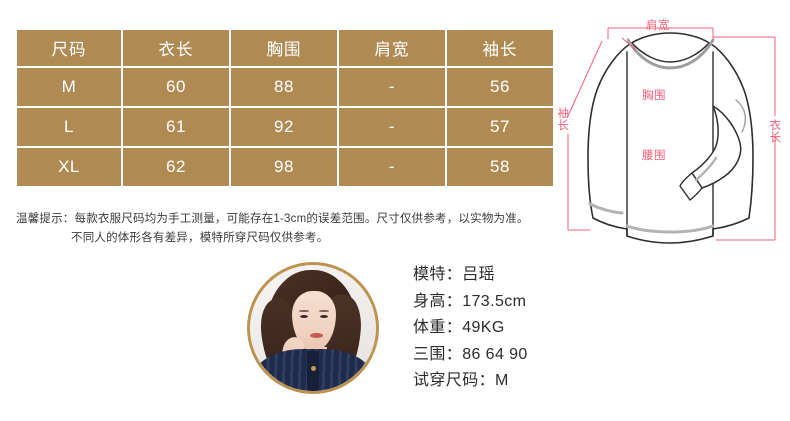 This screenshot has height=421, width=790. I want to click on cuff-left, so click(606, 208).